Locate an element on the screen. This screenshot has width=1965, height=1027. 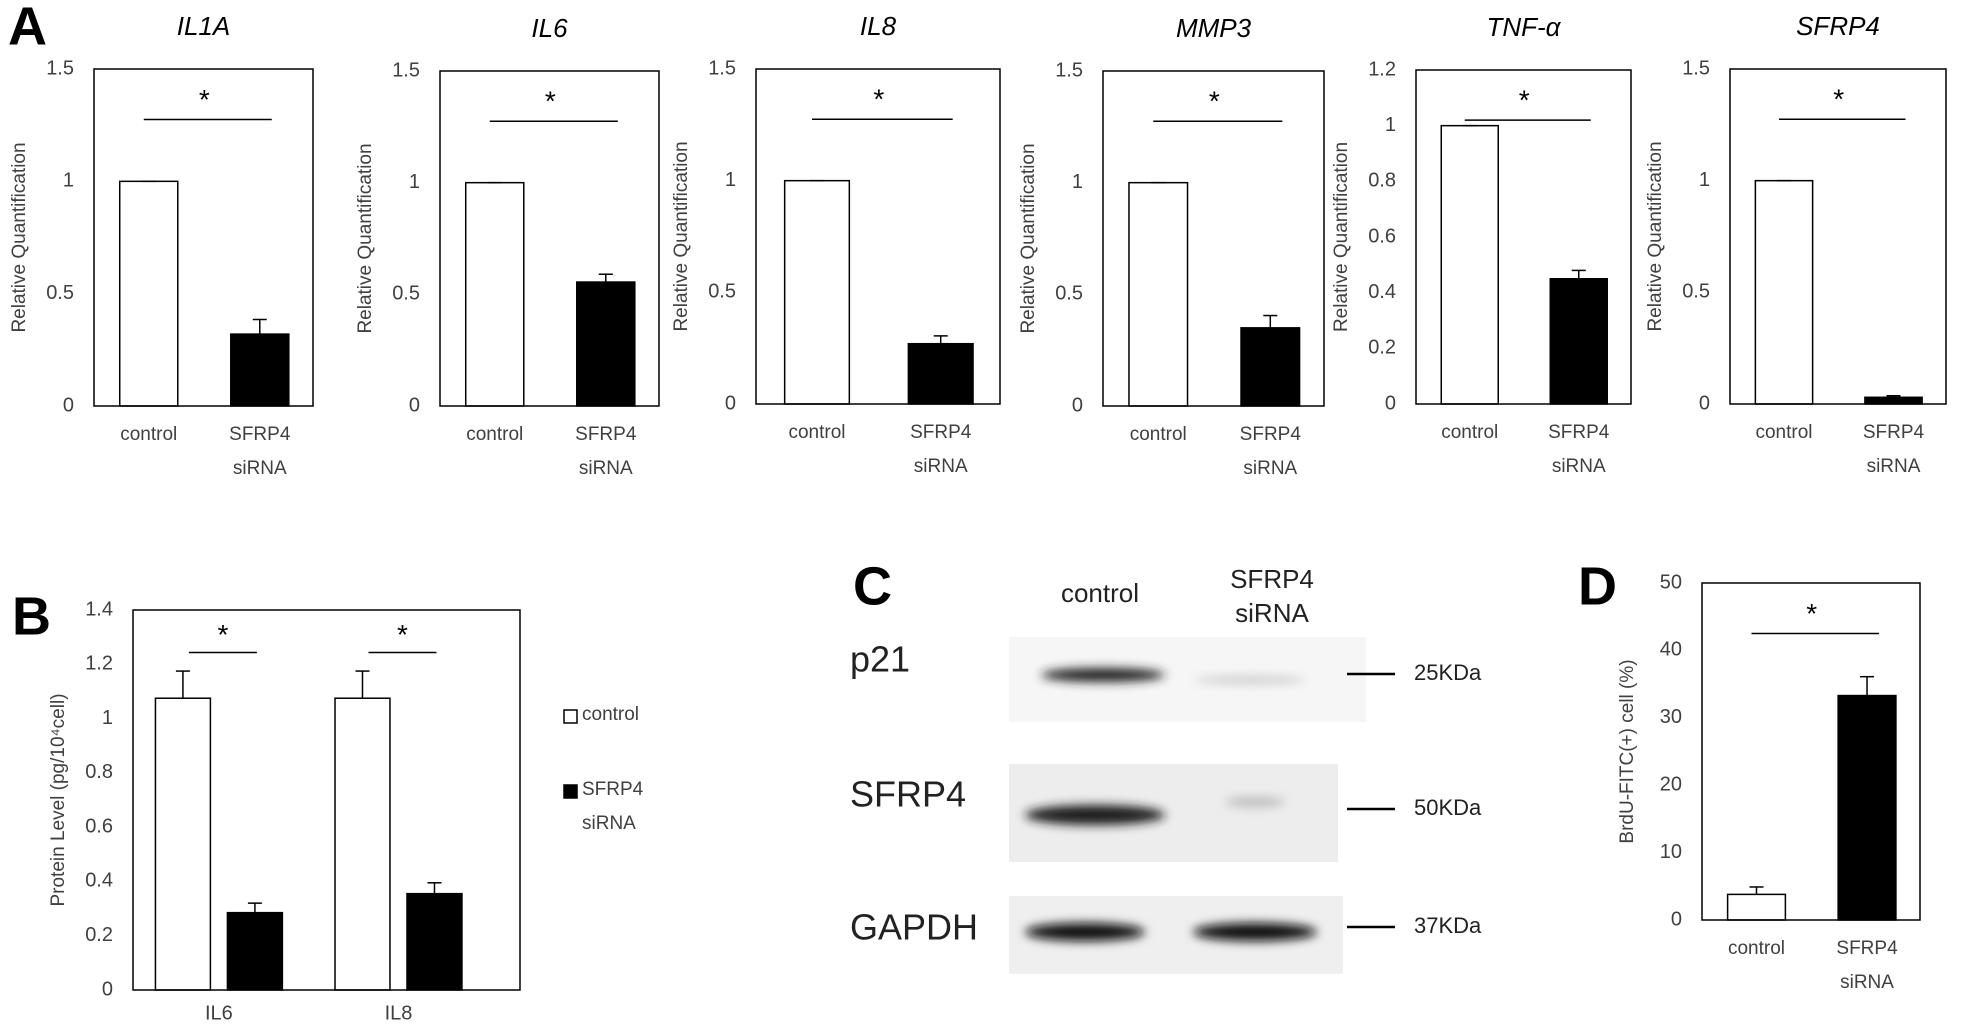
y-tick-label: 50 is located at coordinates (1671, 582).